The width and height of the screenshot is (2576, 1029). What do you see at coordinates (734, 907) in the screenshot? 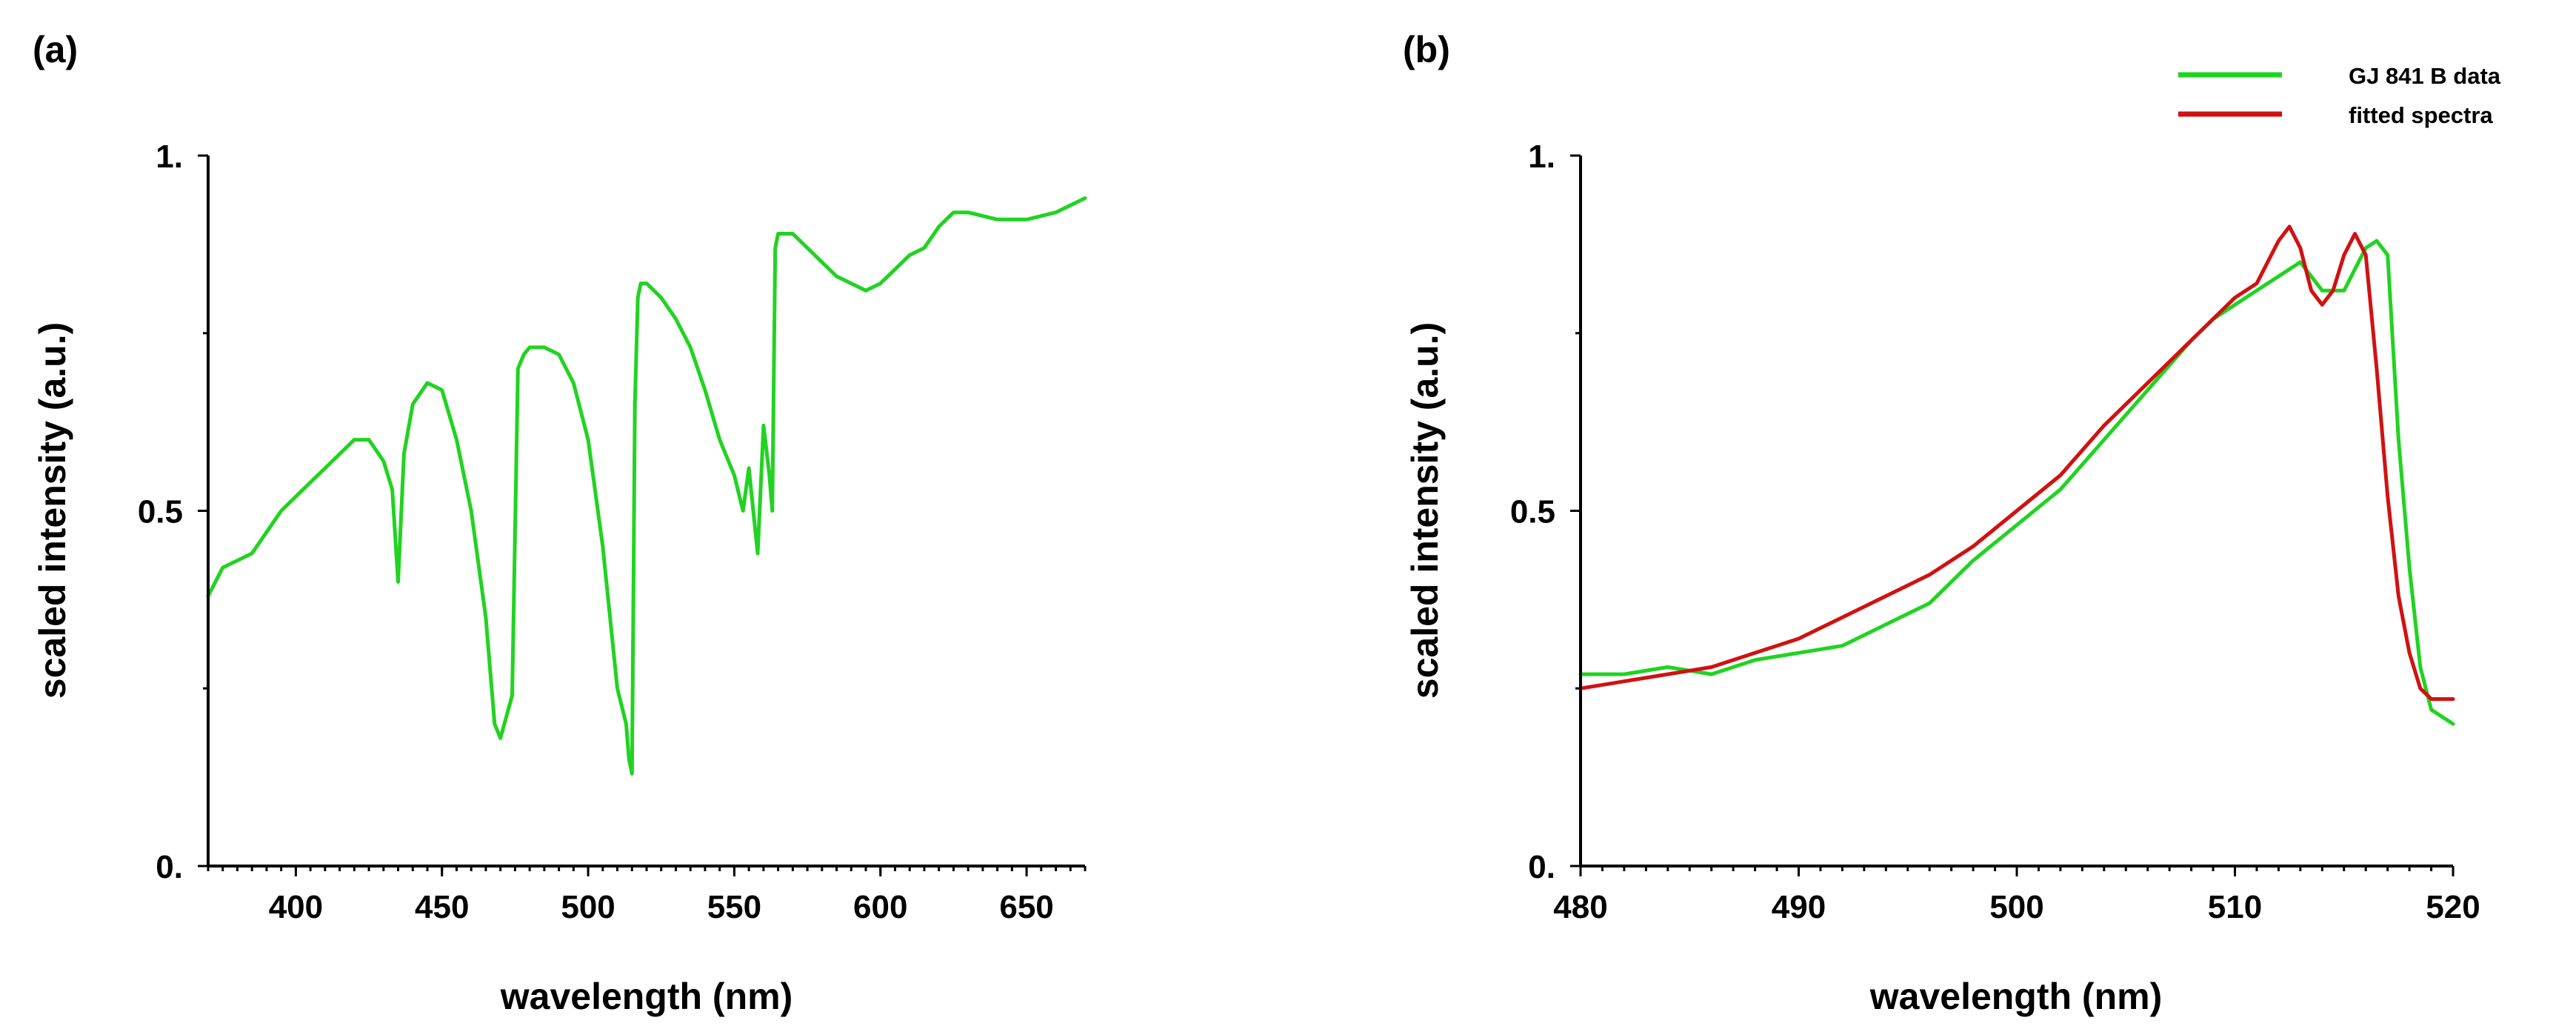
I see `panel-a-x-tick-label: 550` at bounding box center [734, 907].